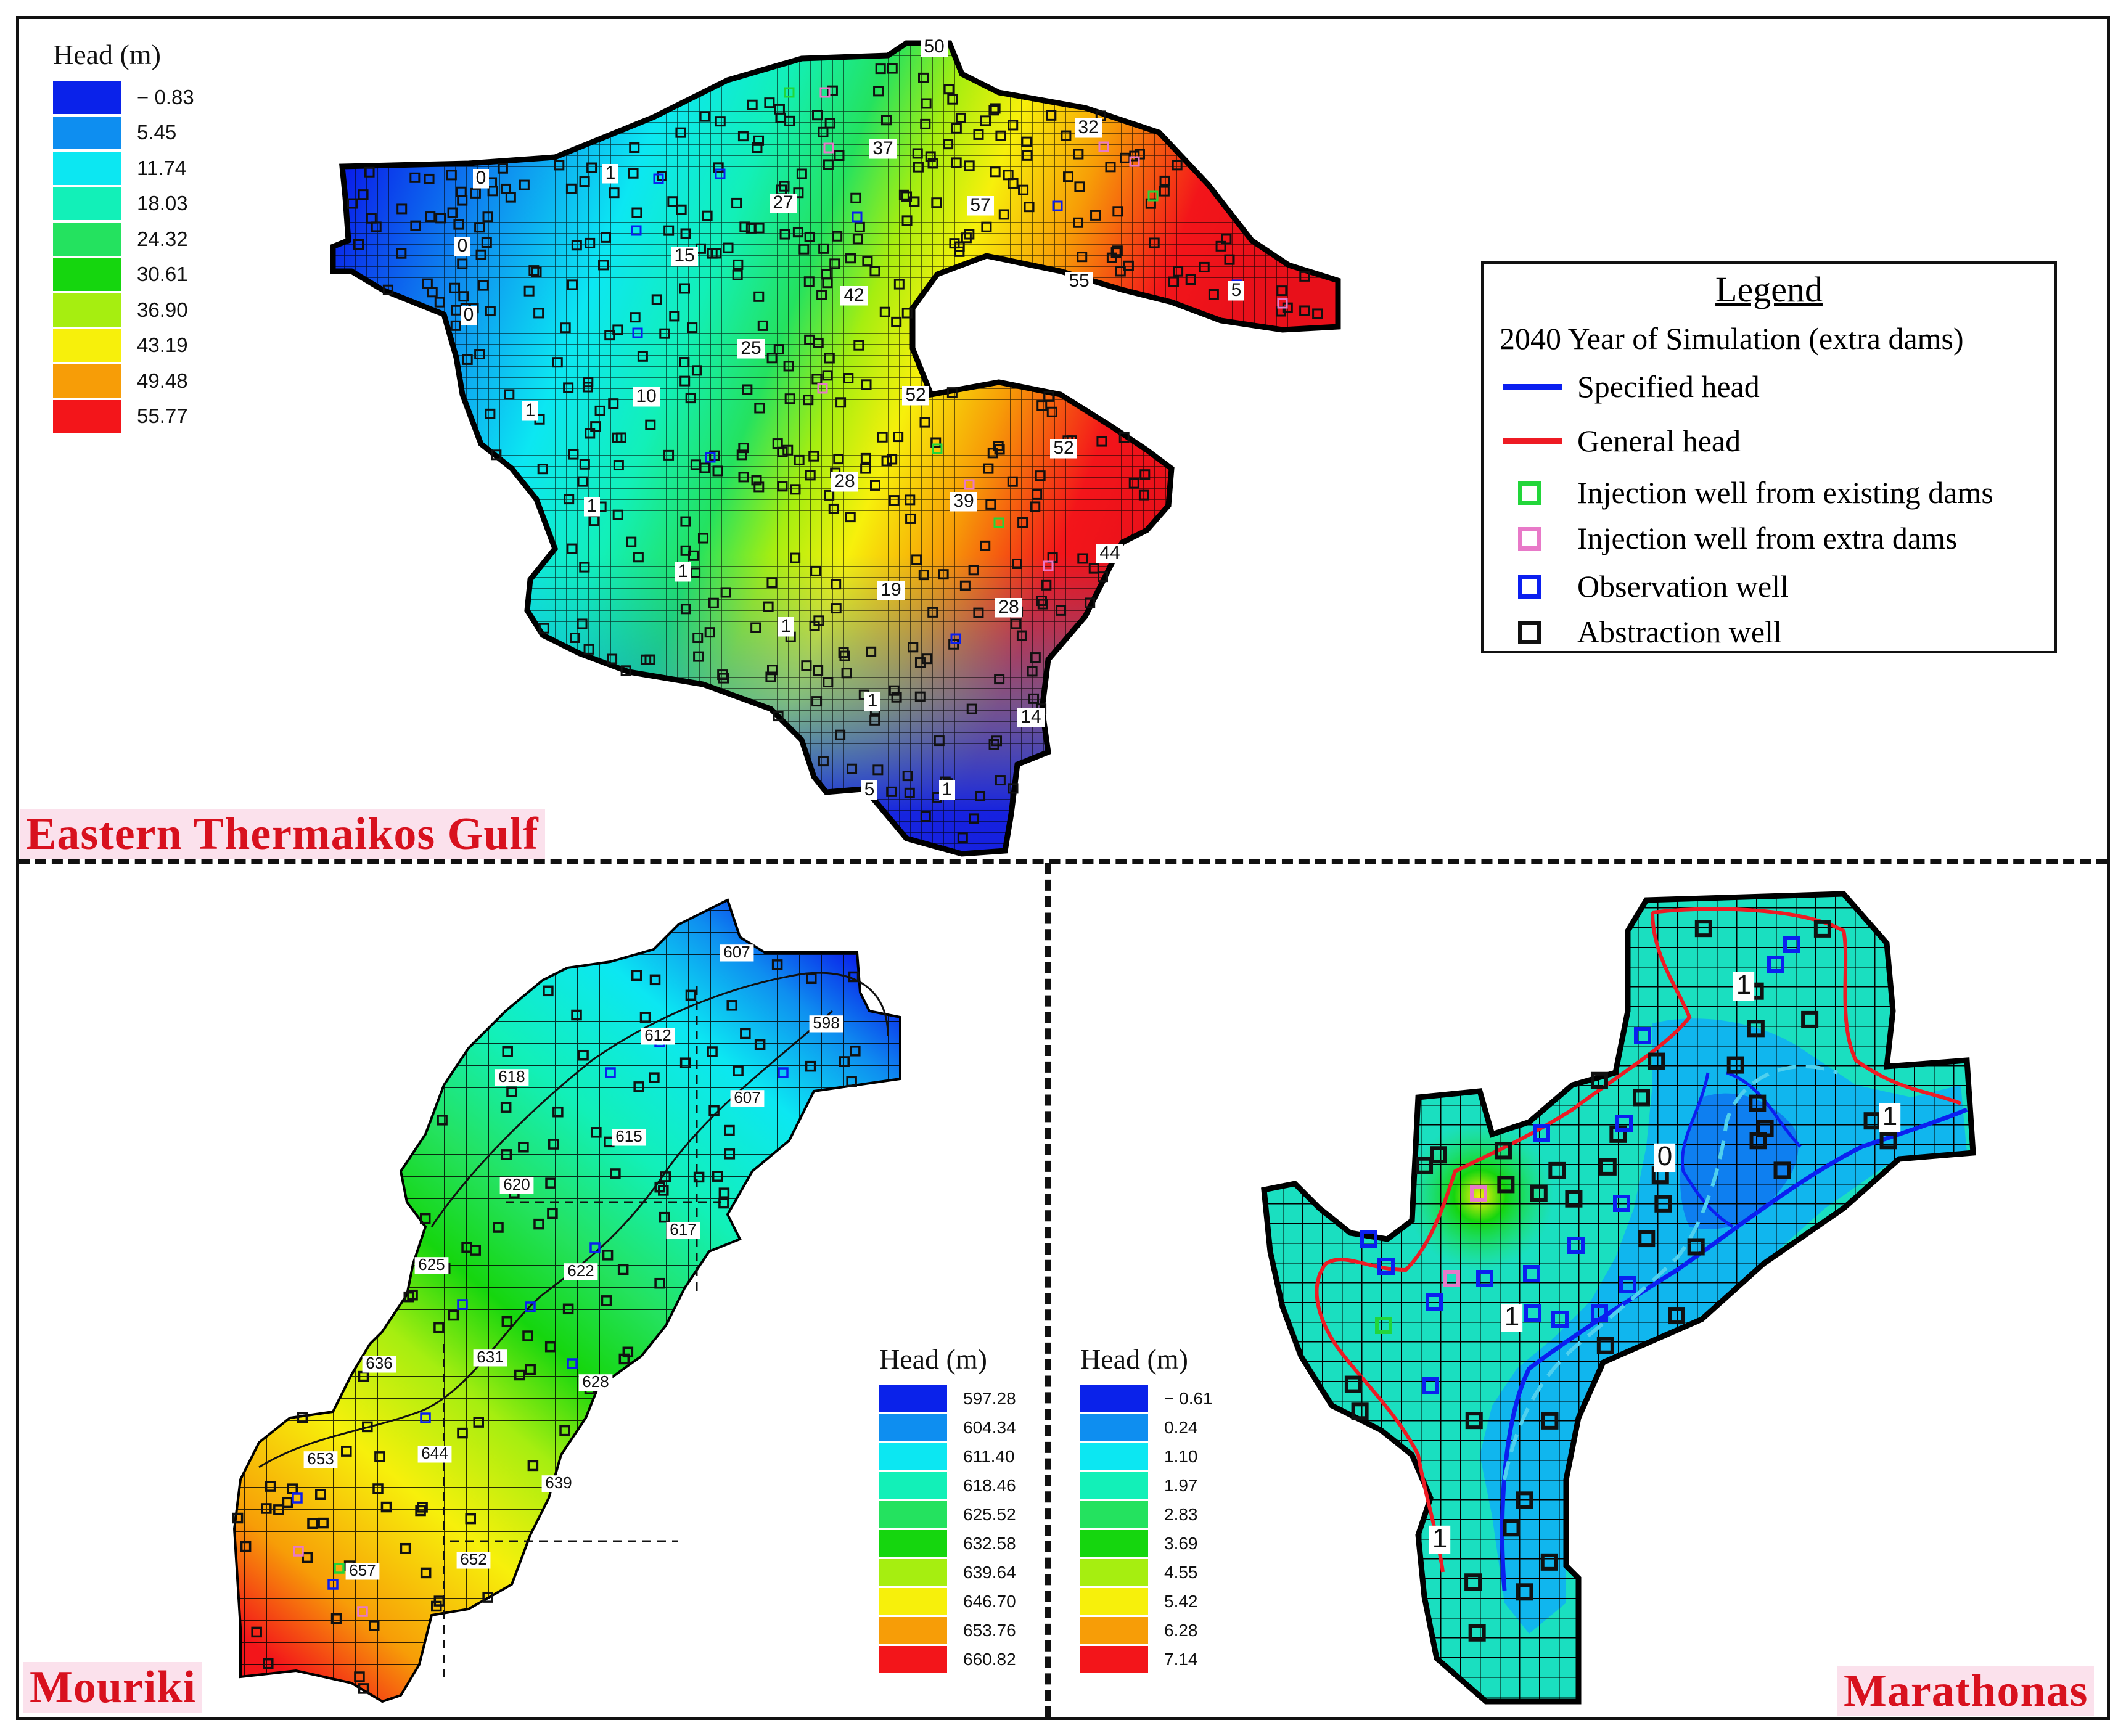  Describe the element at coordinates (1146, 1398) in the screenshot. I see `marathonas-scale-row: − 0.61` at that location.